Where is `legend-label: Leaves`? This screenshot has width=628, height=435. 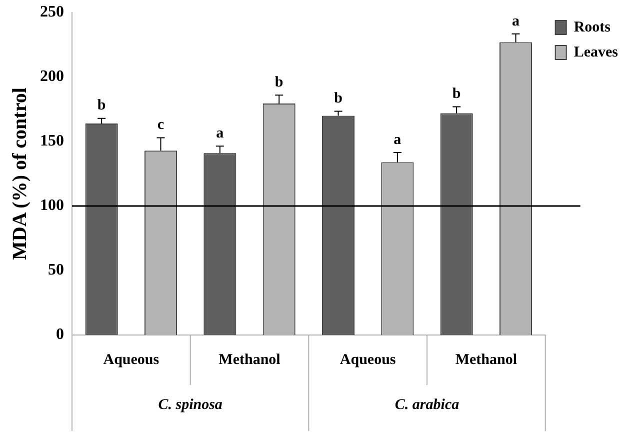
legend-label: Leaves is located at coordinates (596, 52).